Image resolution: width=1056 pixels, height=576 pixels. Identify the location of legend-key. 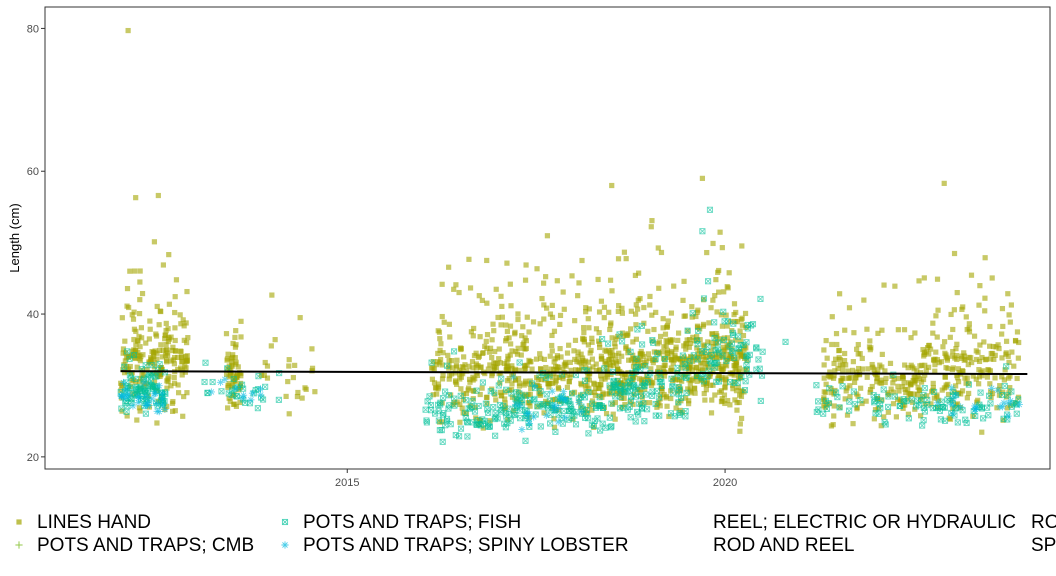
(285, 522).